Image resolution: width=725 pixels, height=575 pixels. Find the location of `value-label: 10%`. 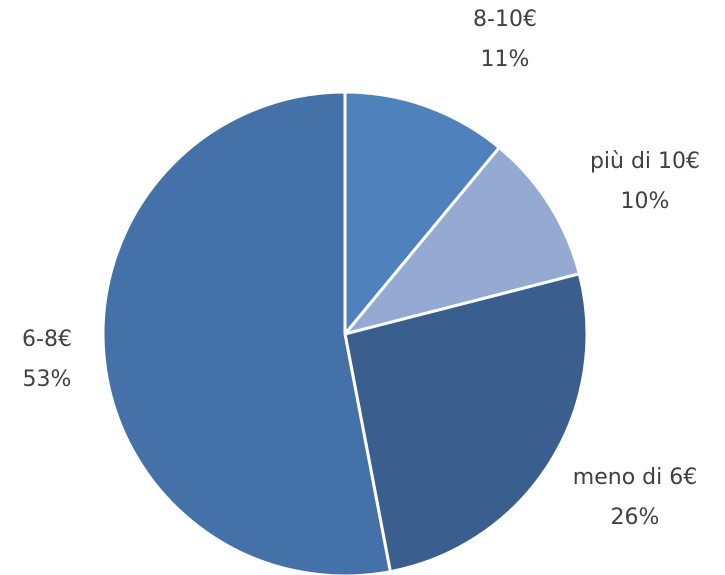

value-label: 10% is located at coordinates (645, 201).